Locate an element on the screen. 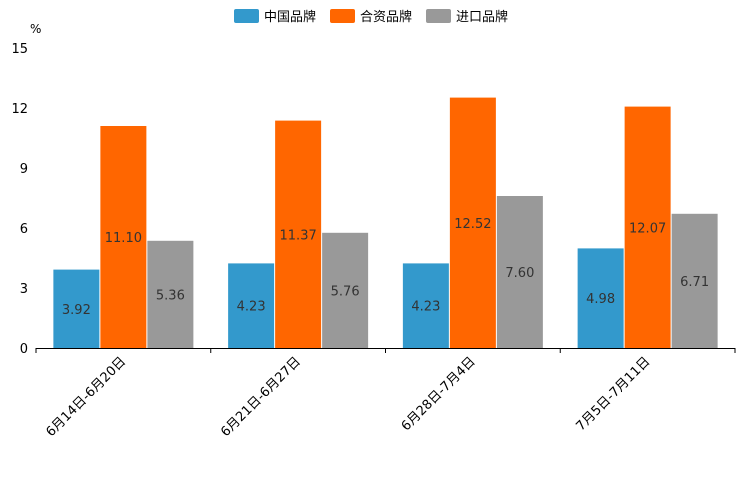 Image resolution: width=744 pixels, height=496 pixels. data-label: 11.37 is located at coordinates (298, 235).